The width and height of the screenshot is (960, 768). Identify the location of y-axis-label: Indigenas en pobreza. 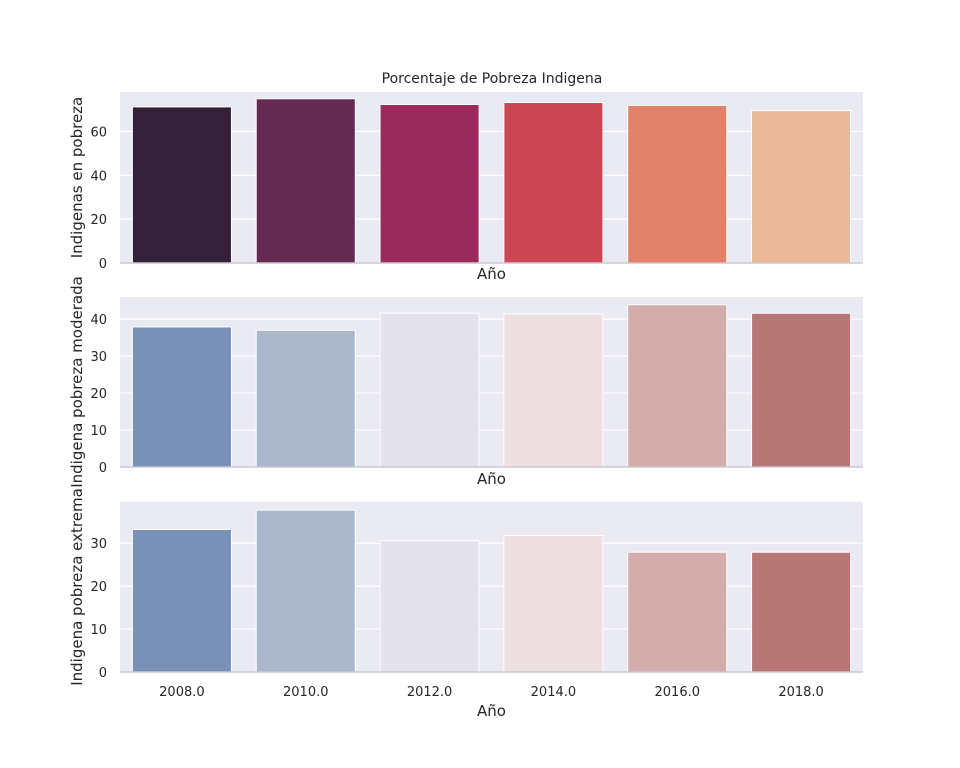
(77, 178).